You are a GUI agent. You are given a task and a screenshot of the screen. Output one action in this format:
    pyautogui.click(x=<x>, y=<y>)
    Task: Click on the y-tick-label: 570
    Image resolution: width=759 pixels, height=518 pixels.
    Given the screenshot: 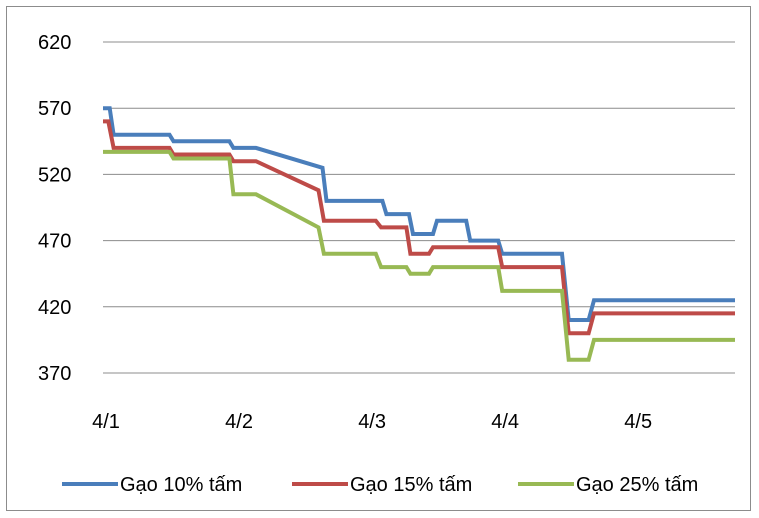 What is the action you would take?
    pyautogui.click(x=54, y=109)
    